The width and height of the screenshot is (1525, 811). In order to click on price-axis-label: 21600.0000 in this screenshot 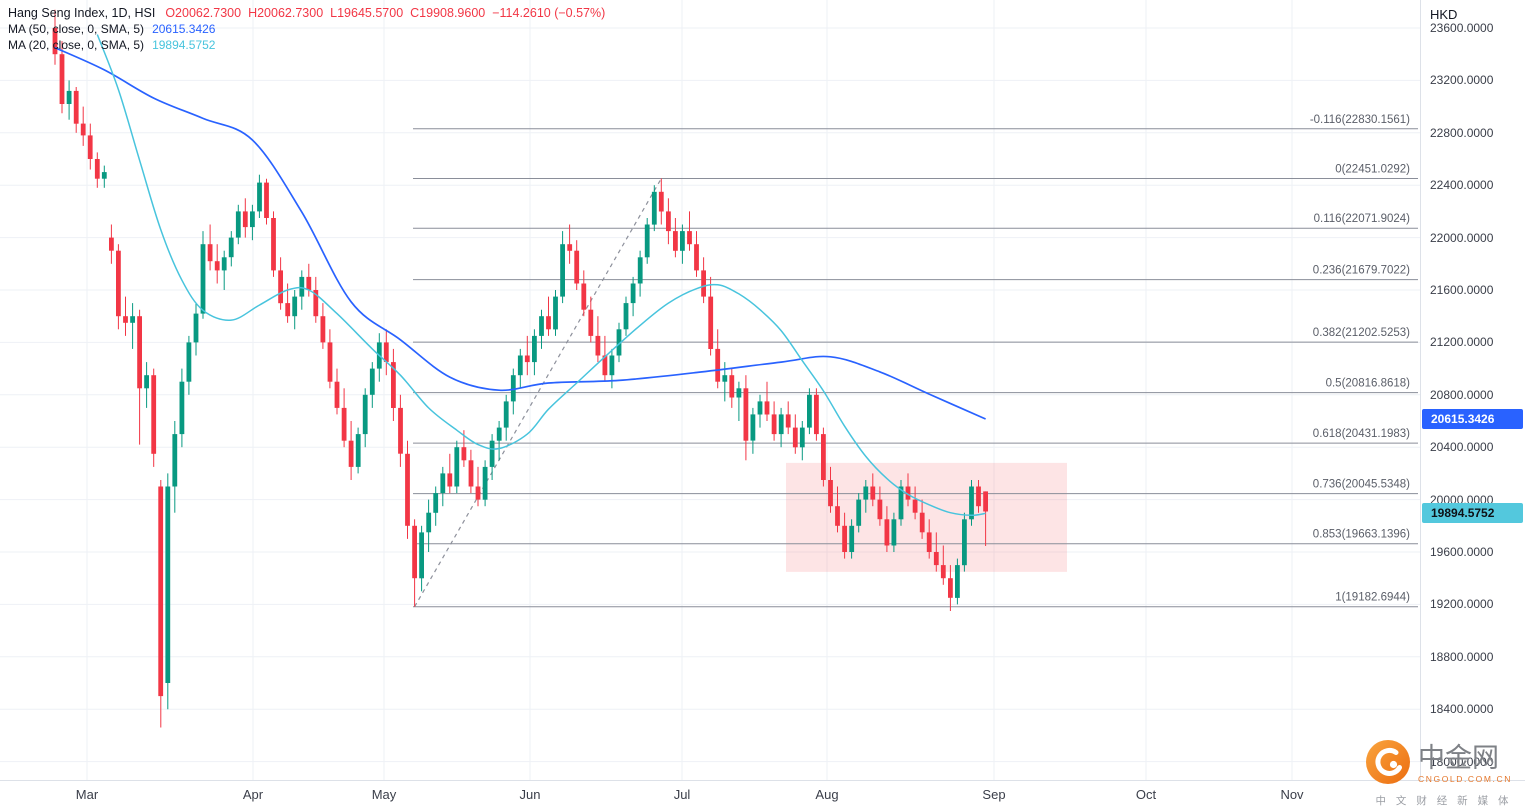, I will do `click(1462, 290)`.